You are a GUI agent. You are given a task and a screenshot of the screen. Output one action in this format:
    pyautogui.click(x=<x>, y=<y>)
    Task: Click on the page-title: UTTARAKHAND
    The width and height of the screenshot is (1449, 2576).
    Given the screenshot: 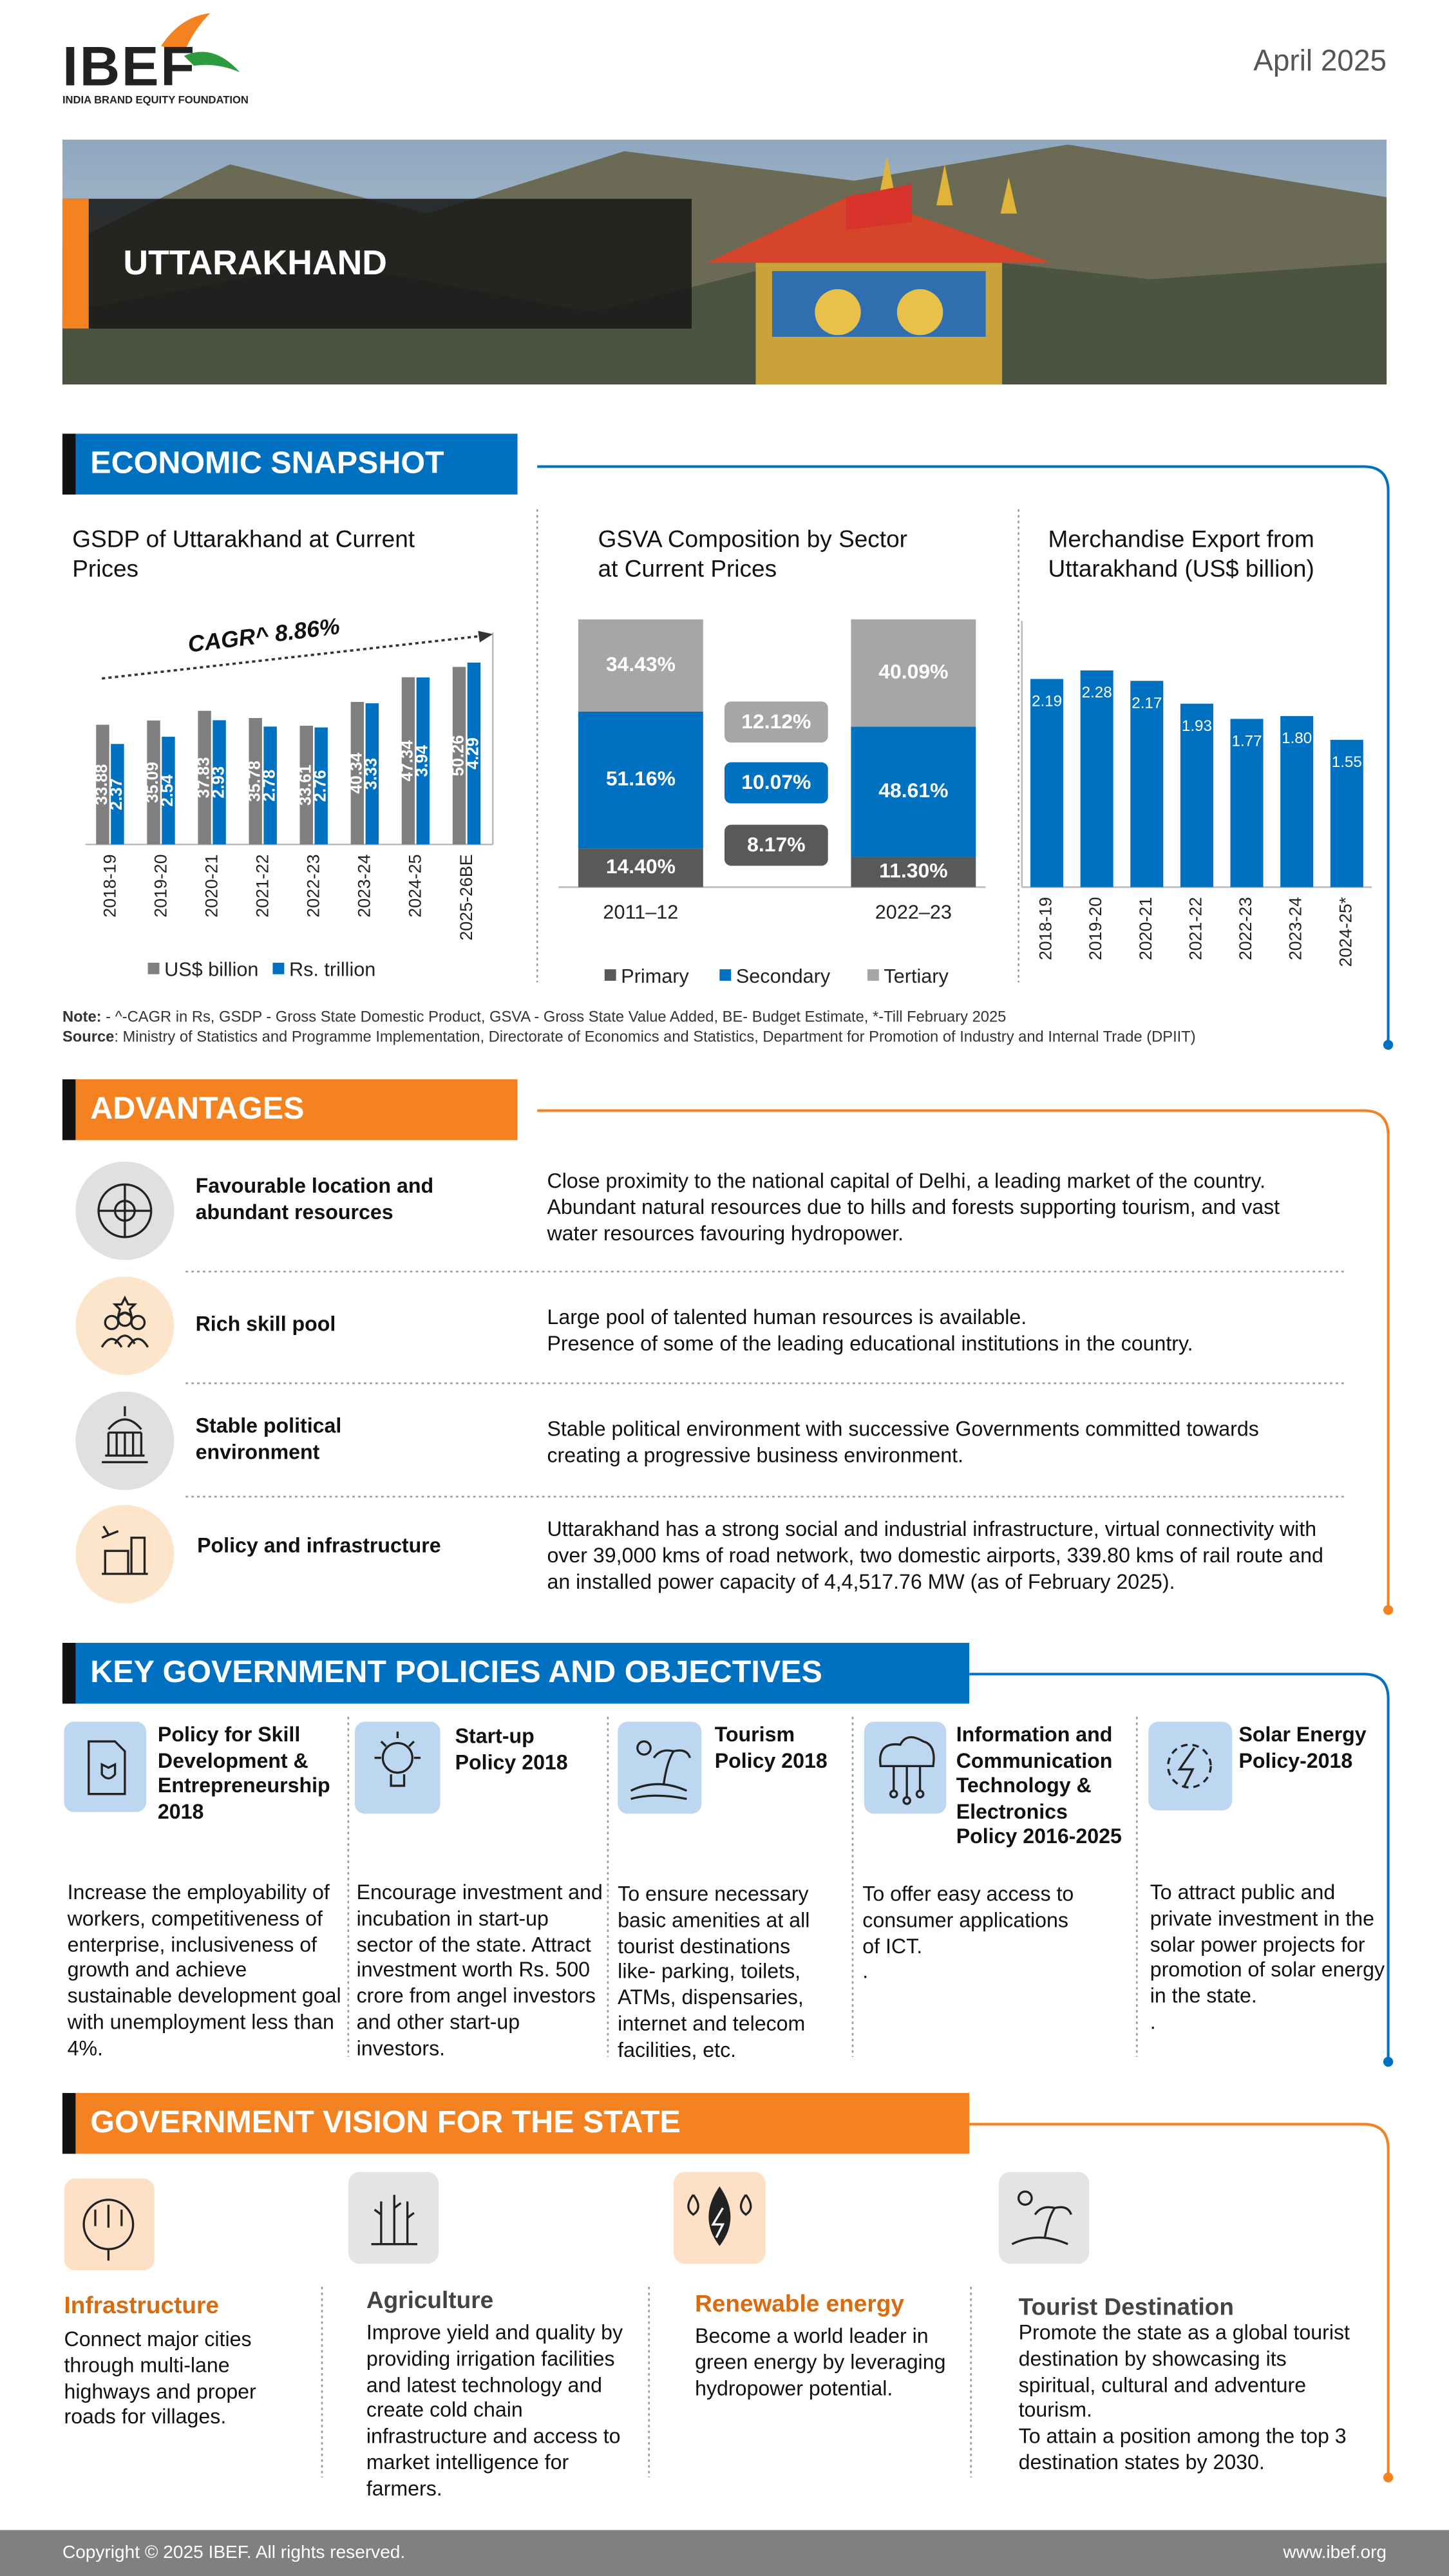 What is the action you would take?
    pyautogui.click(x=256, y=264)
    